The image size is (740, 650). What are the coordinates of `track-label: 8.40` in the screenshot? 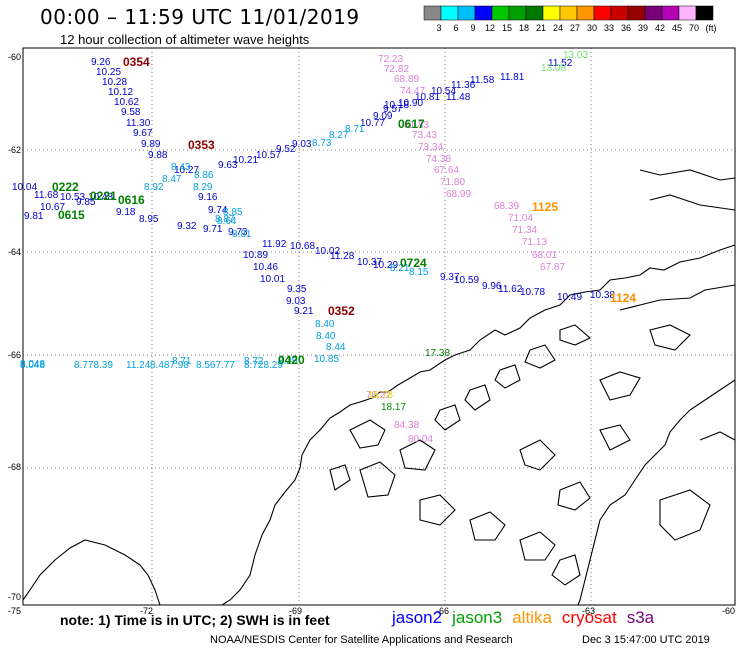 It's located at (326, 336).